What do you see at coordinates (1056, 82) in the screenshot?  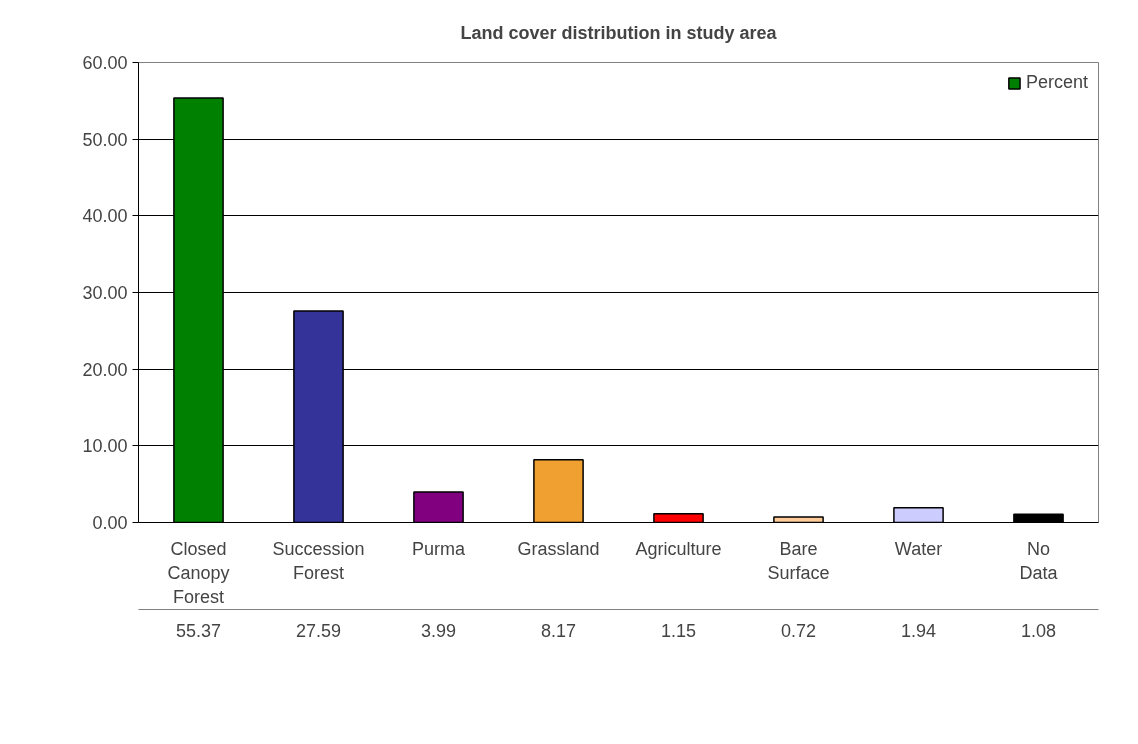 I see `legend-label: Percent` at bounding box center [1056, 82].